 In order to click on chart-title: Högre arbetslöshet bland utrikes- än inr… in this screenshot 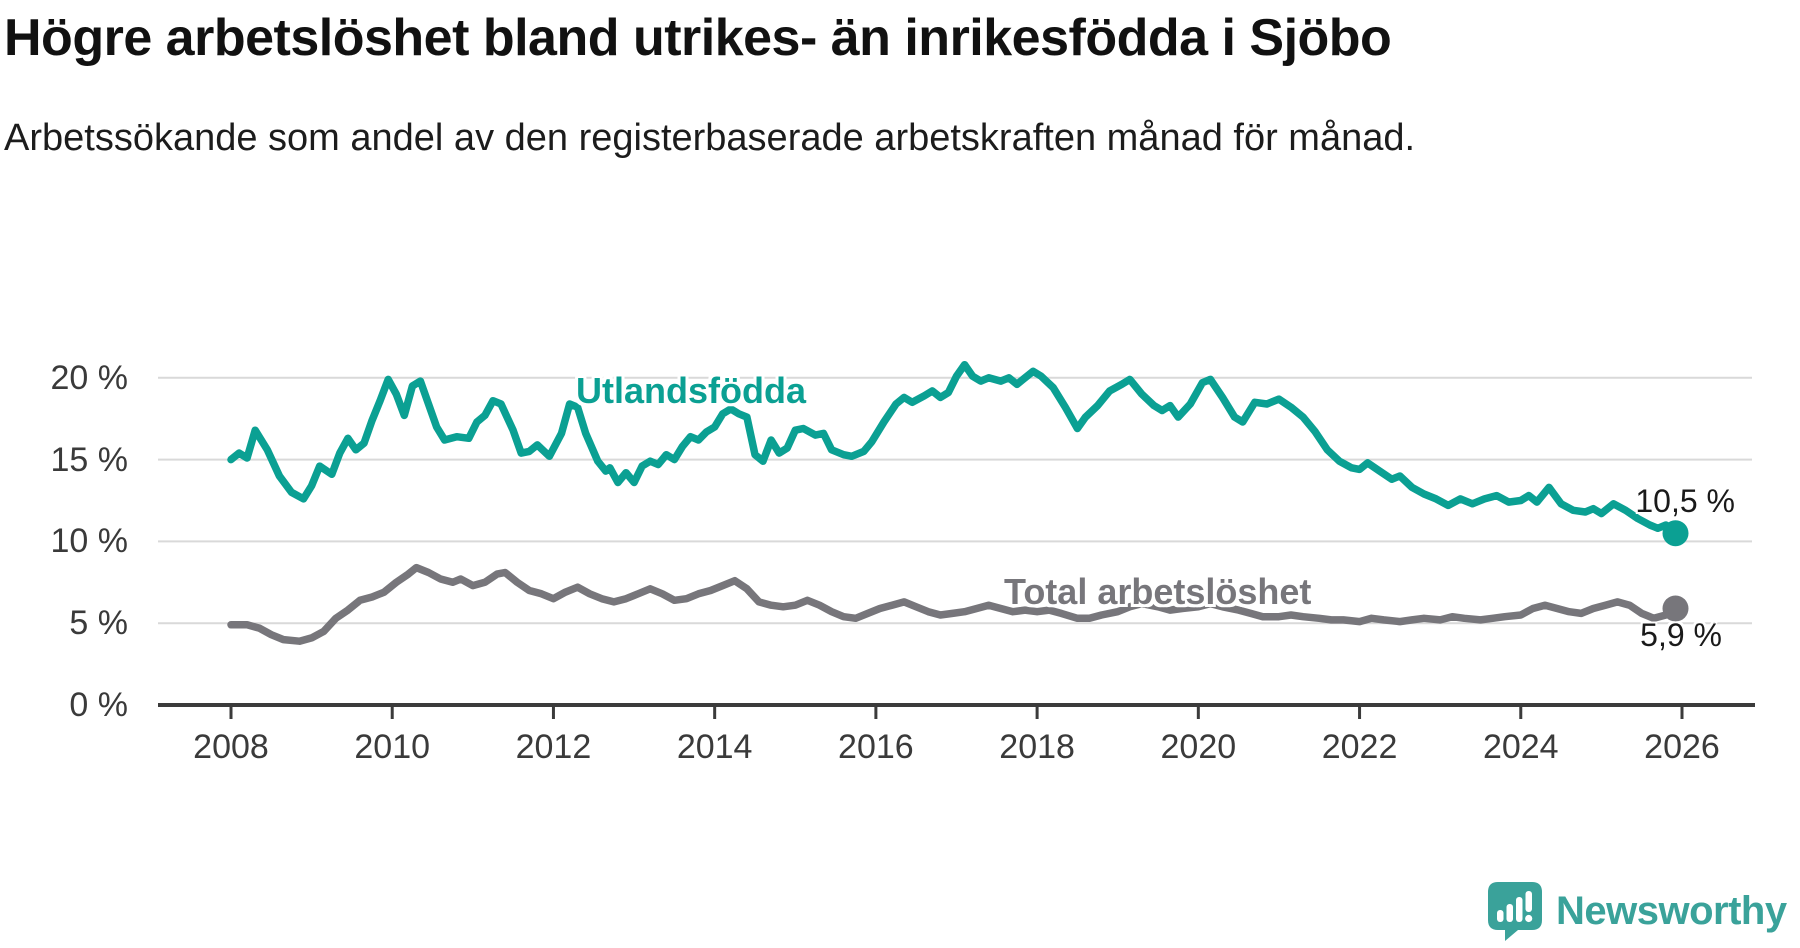, I will do `click(698, 38)`.